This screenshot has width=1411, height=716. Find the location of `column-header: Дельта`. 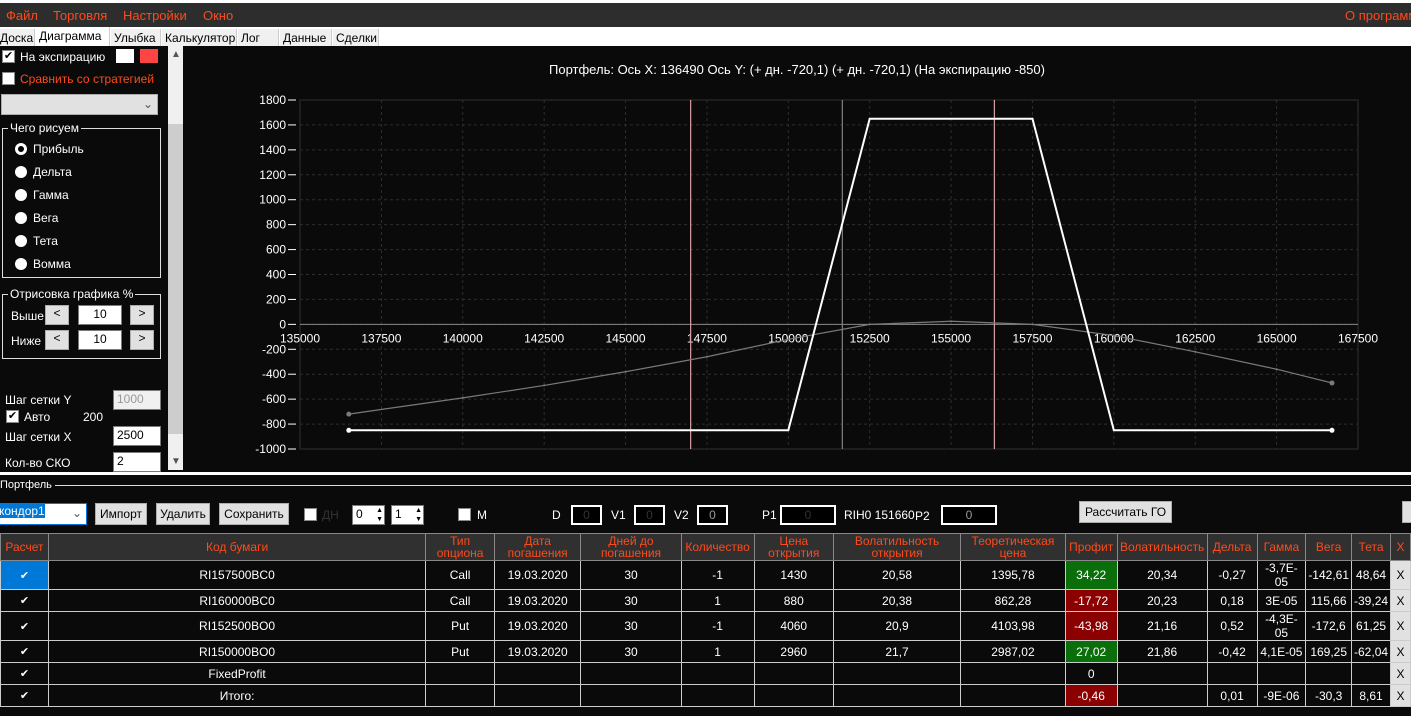

column-header: Дельта is located at coordinates (1232, 547).